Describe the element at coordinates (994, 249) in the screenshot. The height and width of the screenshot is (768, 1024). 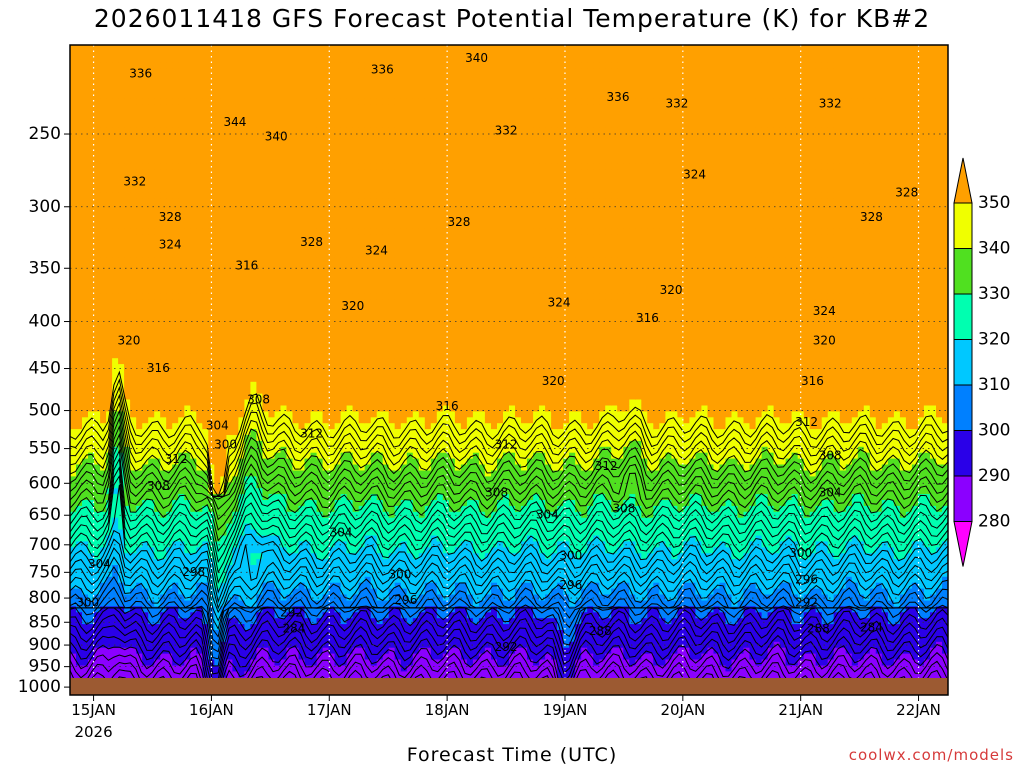
I see `colorbar-label: 340` at that location.